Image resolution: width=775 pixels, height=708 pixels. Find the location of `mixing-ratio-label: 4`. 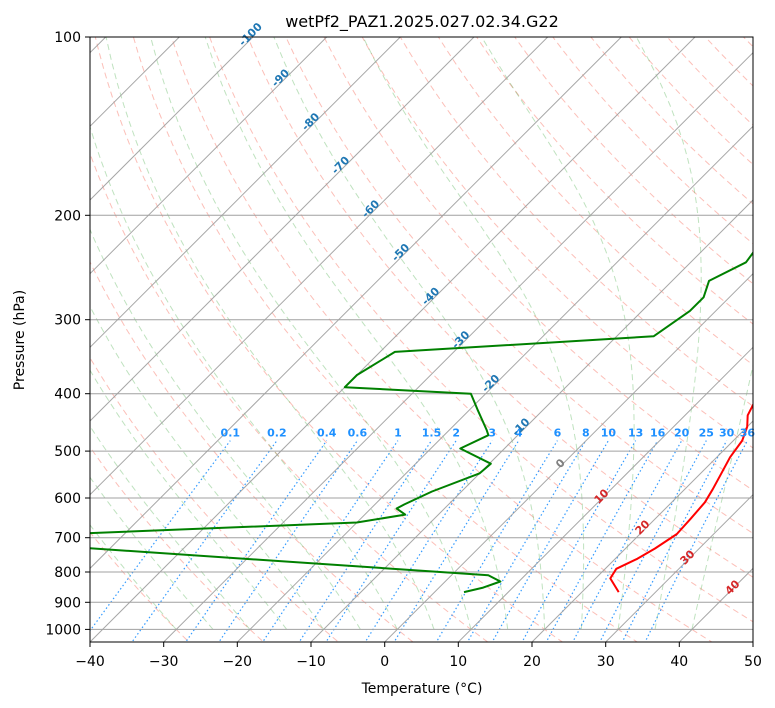

mixing-ratio-label: 4 is located at coordinates (519, 433).